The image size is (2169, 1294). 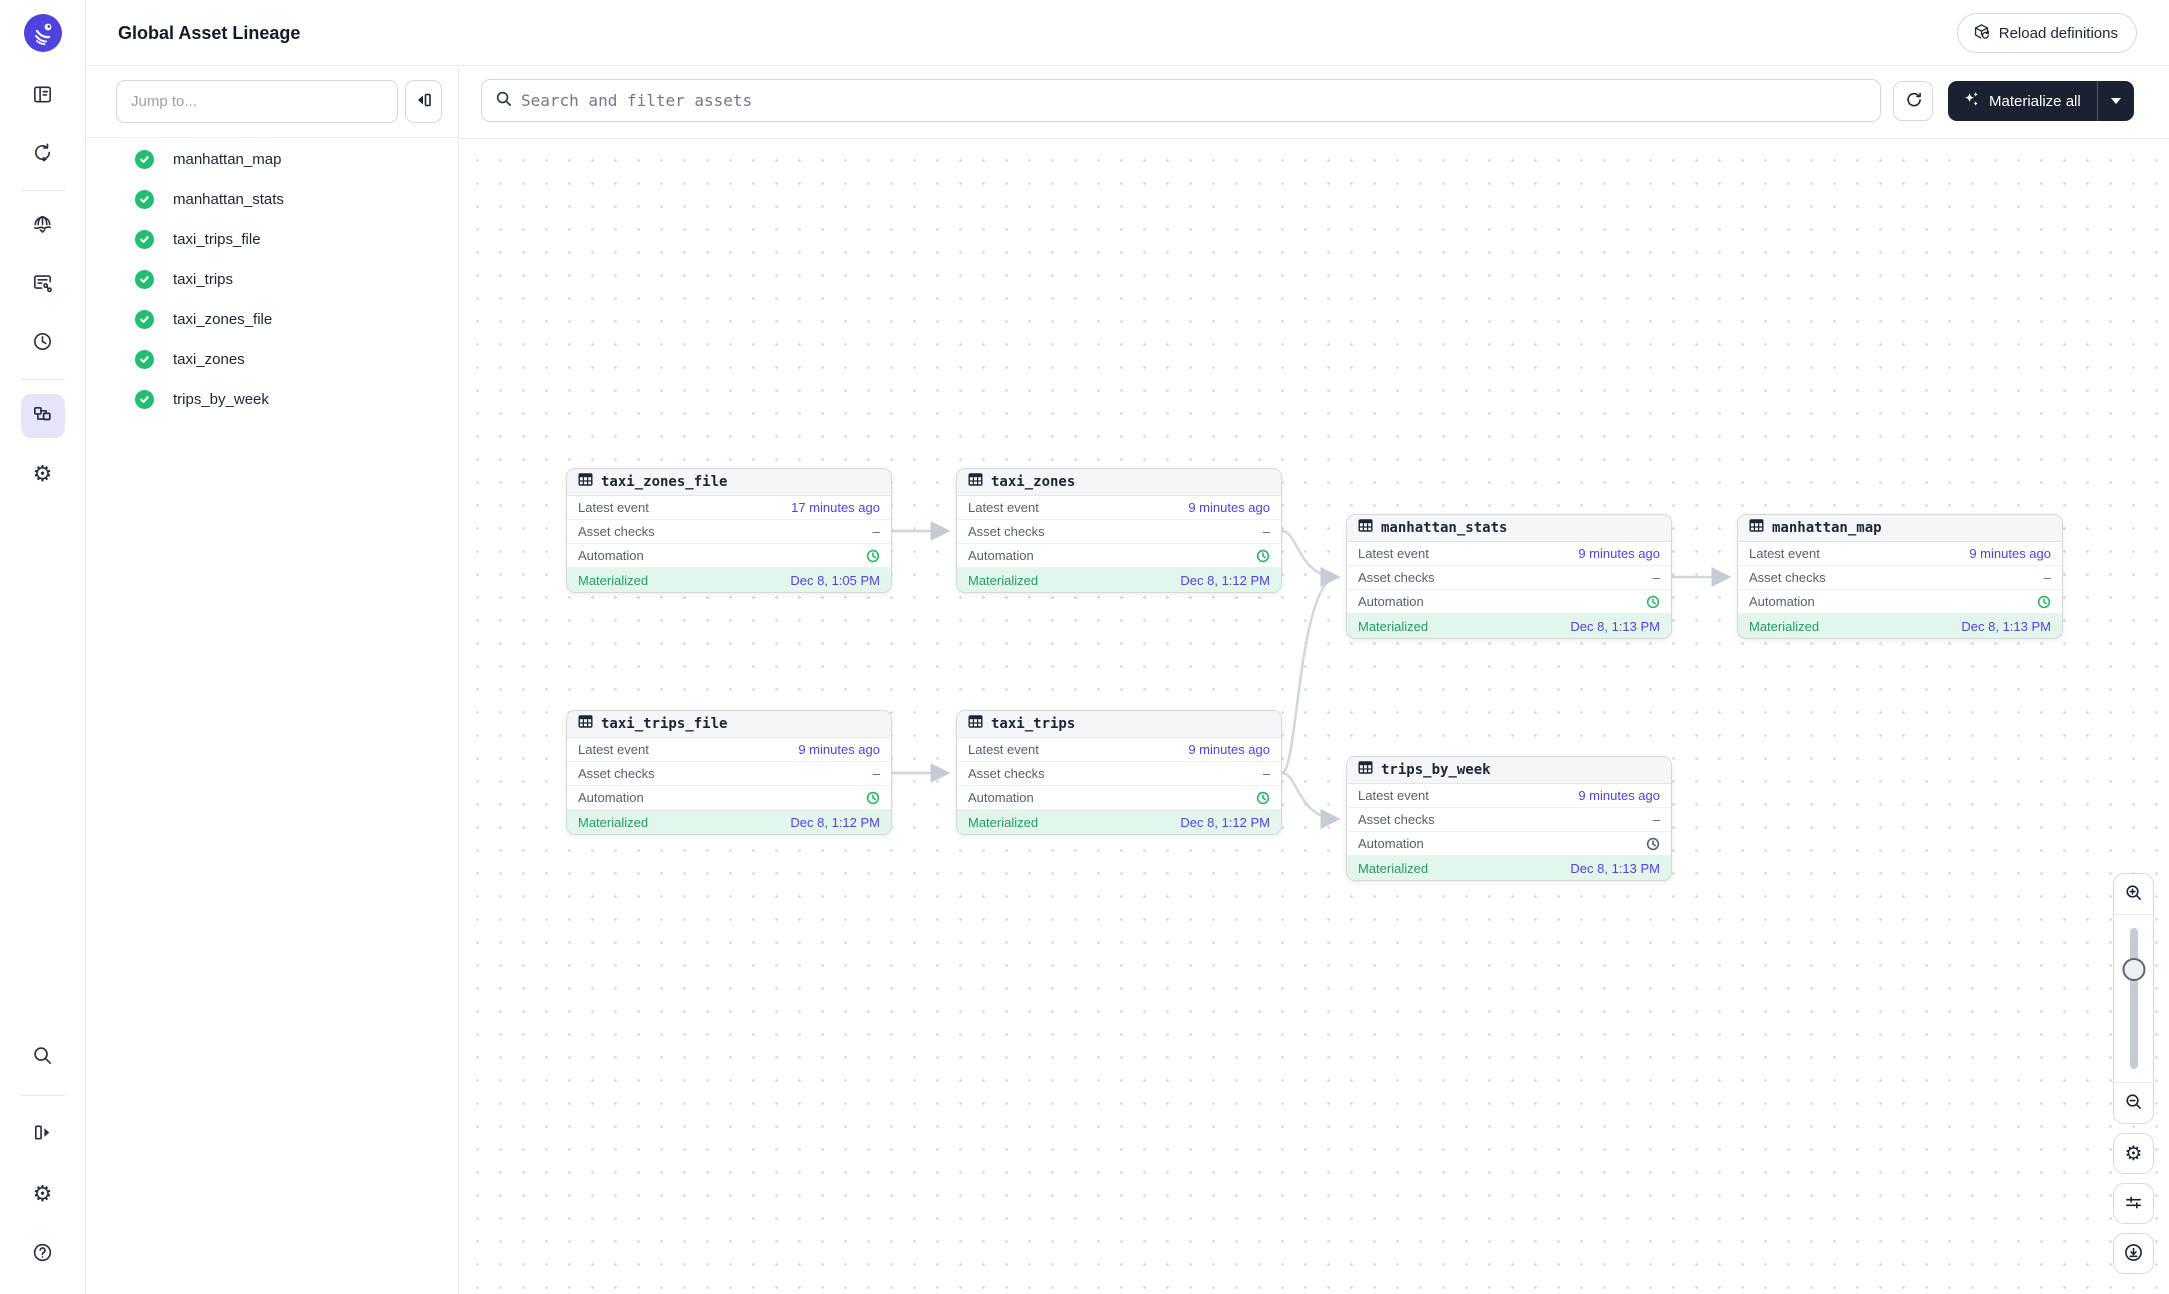 I want to click on zoom-in-button, so click(x=2133, y=894).